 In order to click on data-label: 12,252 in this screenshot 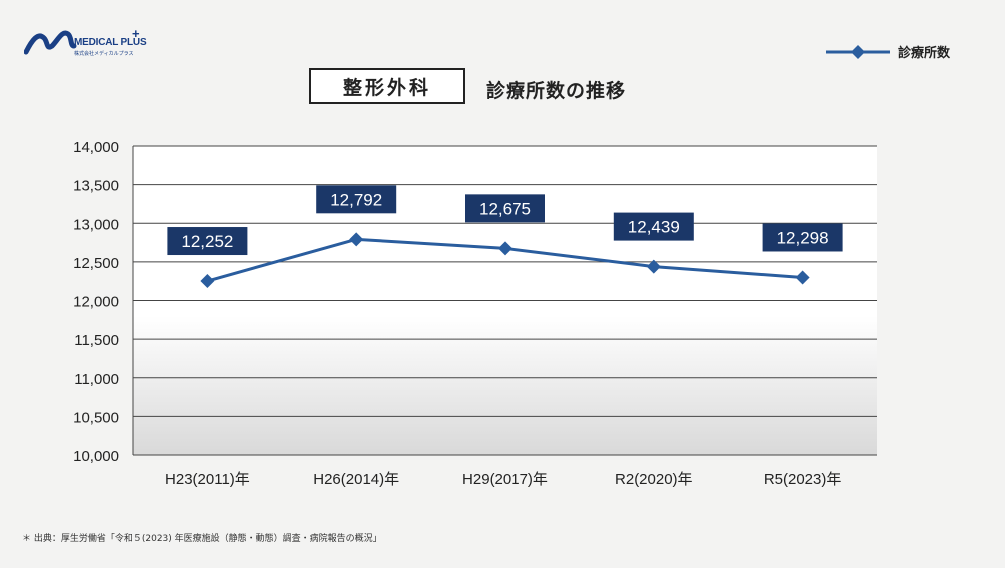, I will do `click(207, 241)`.